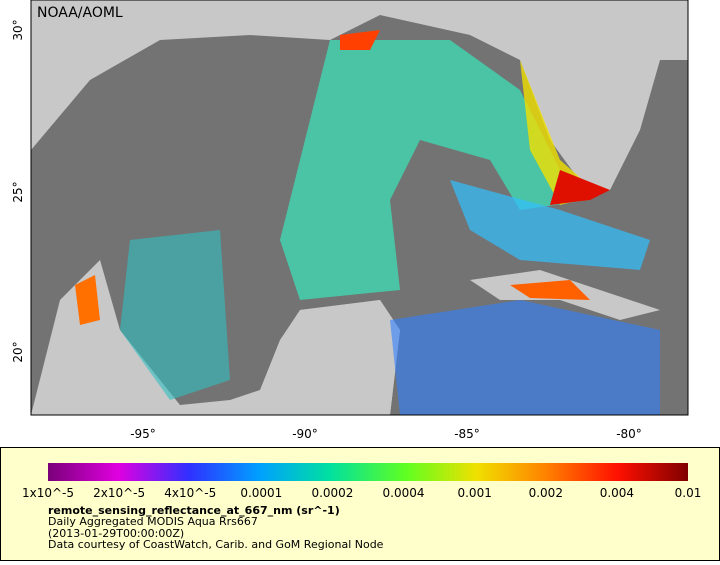 The height and width of the screenshot is (565, 720). I want to click on lat-label: 25°, so click(18, 191).